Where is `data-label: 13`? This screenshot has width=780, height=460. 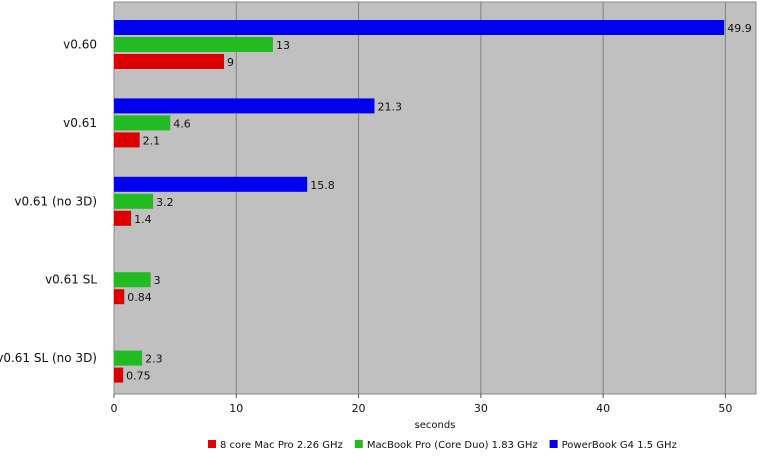
data-label: 13 is located at coordinates (283, 45).